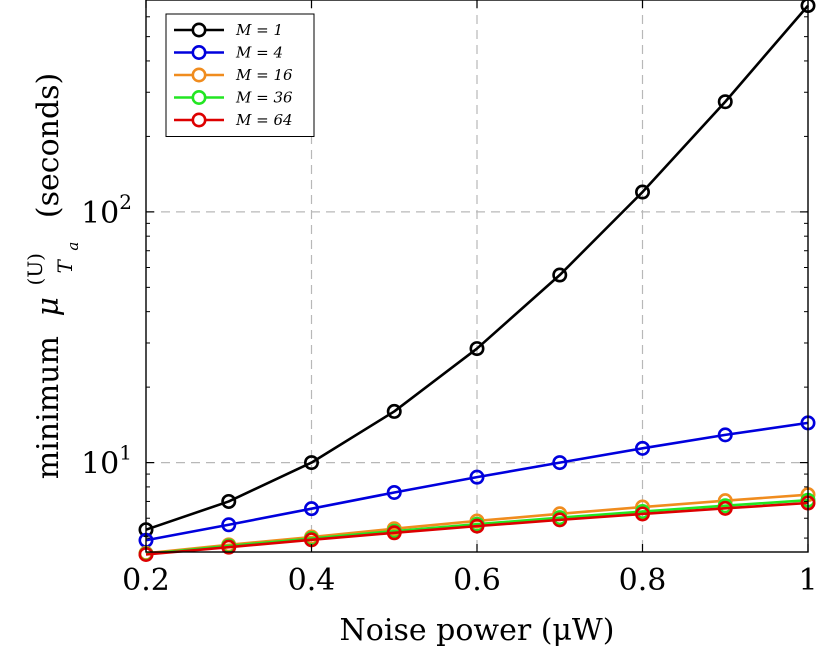  I want to click on x-tick-label: 0.4, so click(312, 580).